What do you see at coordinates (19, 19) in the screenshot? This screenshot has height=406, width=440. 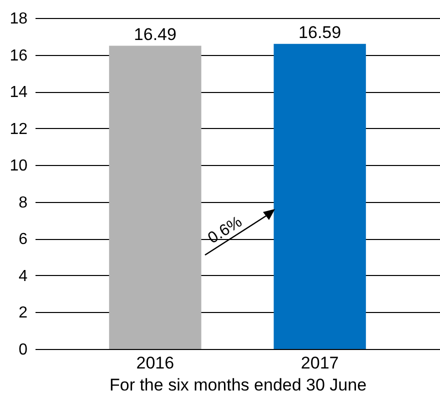 I see `y-tick-label: 18` at bounding box center [19, 19].